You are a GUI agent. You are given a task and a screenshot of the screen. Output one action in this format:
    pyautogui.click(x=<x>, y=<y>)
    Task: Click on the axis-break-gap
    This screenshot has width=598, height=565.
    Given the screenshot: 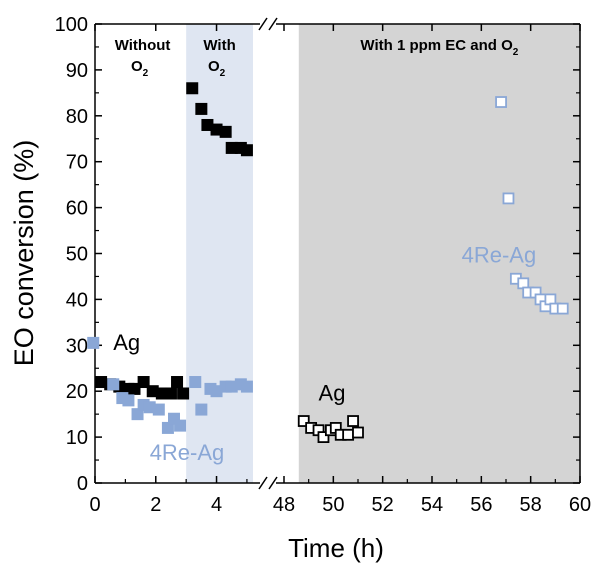 What is the action you would take?
    pyautogui.click(x=268, y=253)
    